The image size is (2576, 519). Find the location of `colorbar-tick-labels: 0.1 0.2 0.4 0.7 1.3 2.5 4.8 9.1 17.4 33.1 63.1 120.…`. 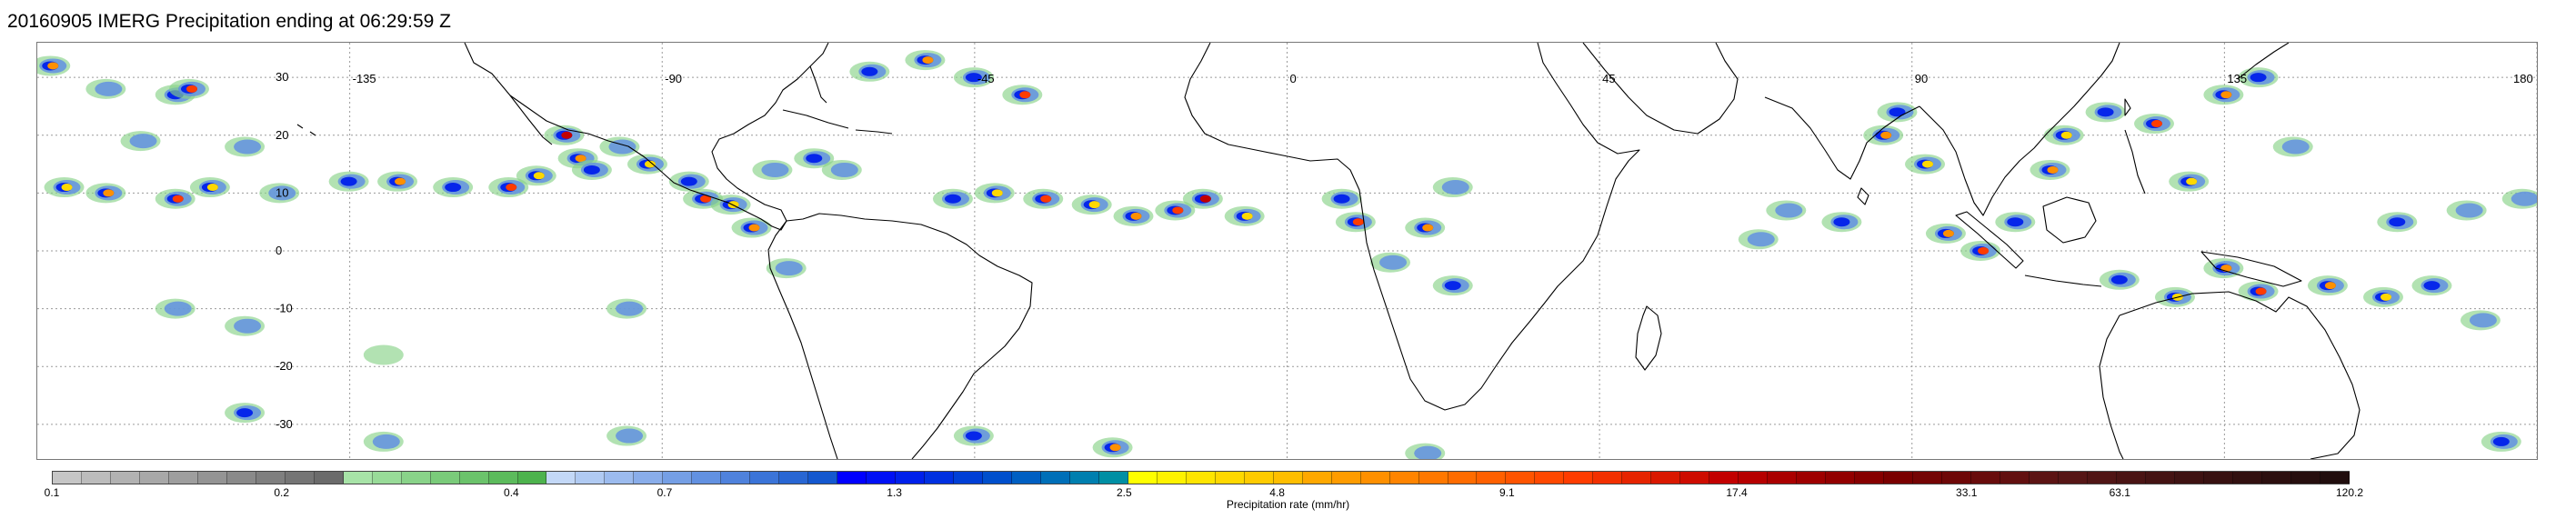

colorbar-tick-labels: 0.1 0.2 0.4 0.7 1.3 2.5 4.8 9.1 17.4 33.1 63.1 120.… is located at coordinates (1204, 494).